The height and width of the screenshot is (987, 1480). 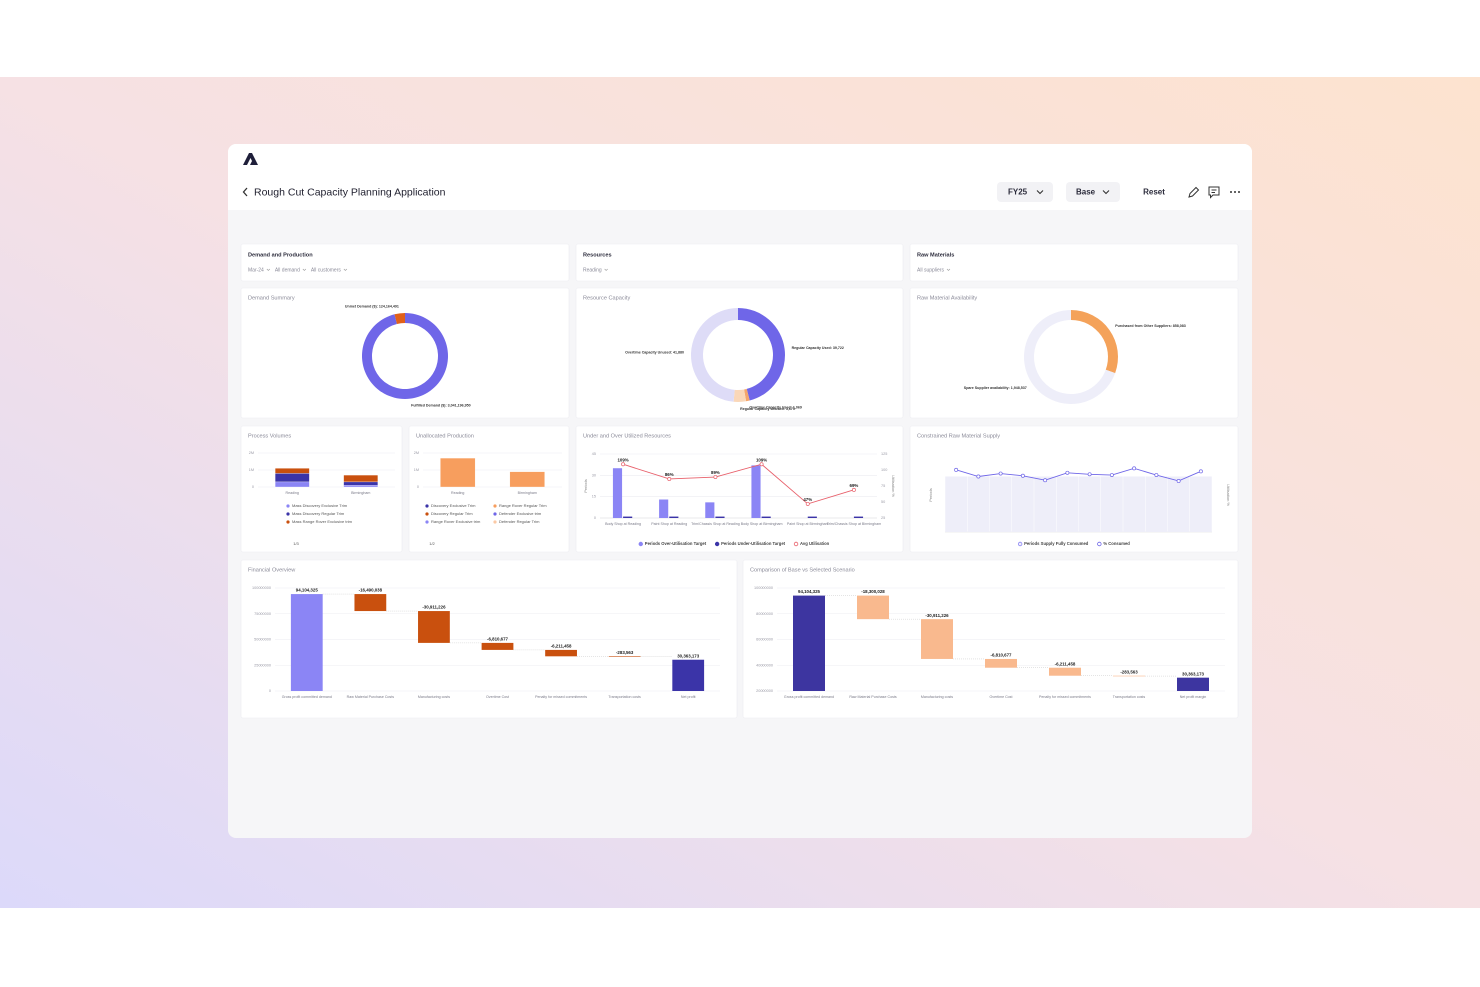 What do you see at coordinates (761, 459) in the screenshot?
I see `data-label: 109%` at bounding box center [761, 459].